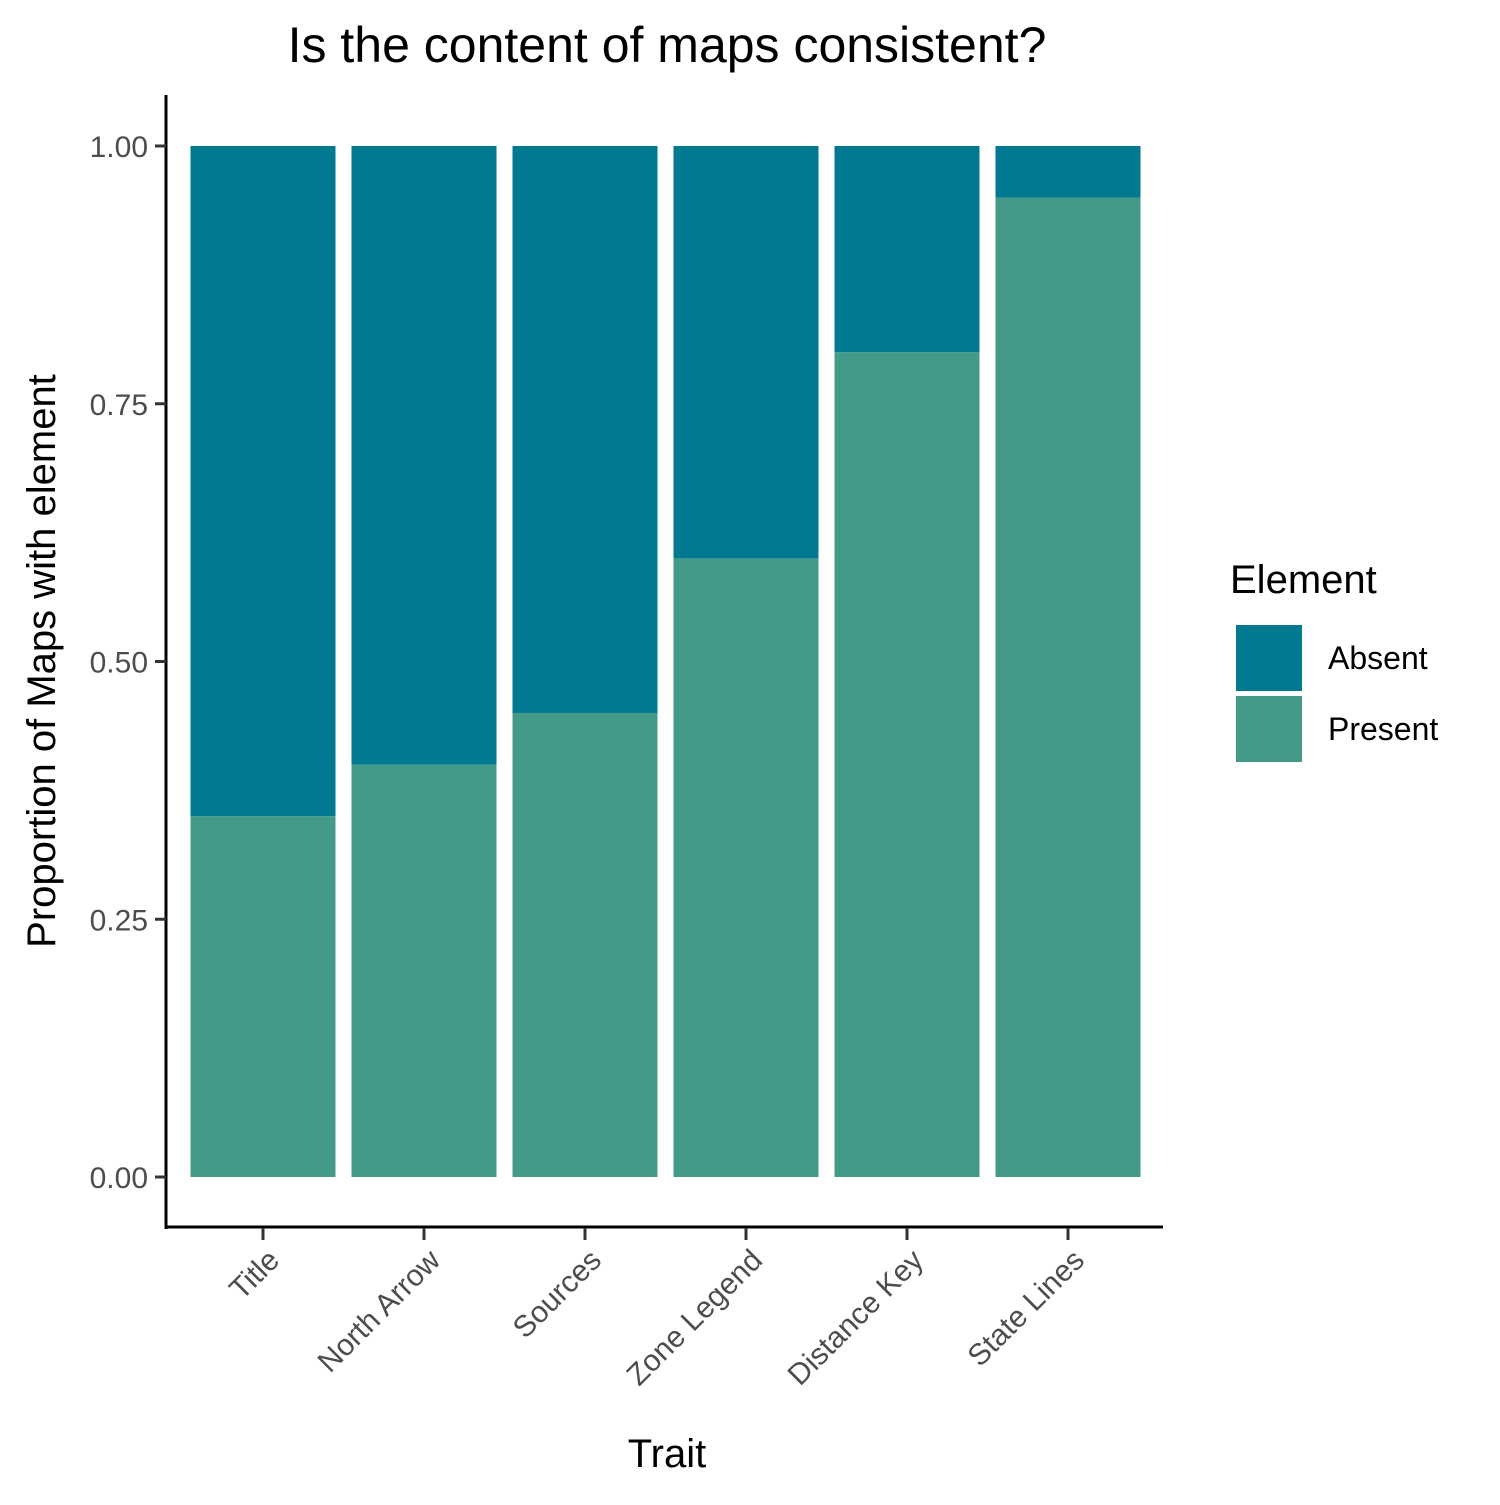 The image size is (1500, 1505). I want to click on y-ticks-group: 0.00 0.25 0.50 0.75 1.00, so click(128, 663).